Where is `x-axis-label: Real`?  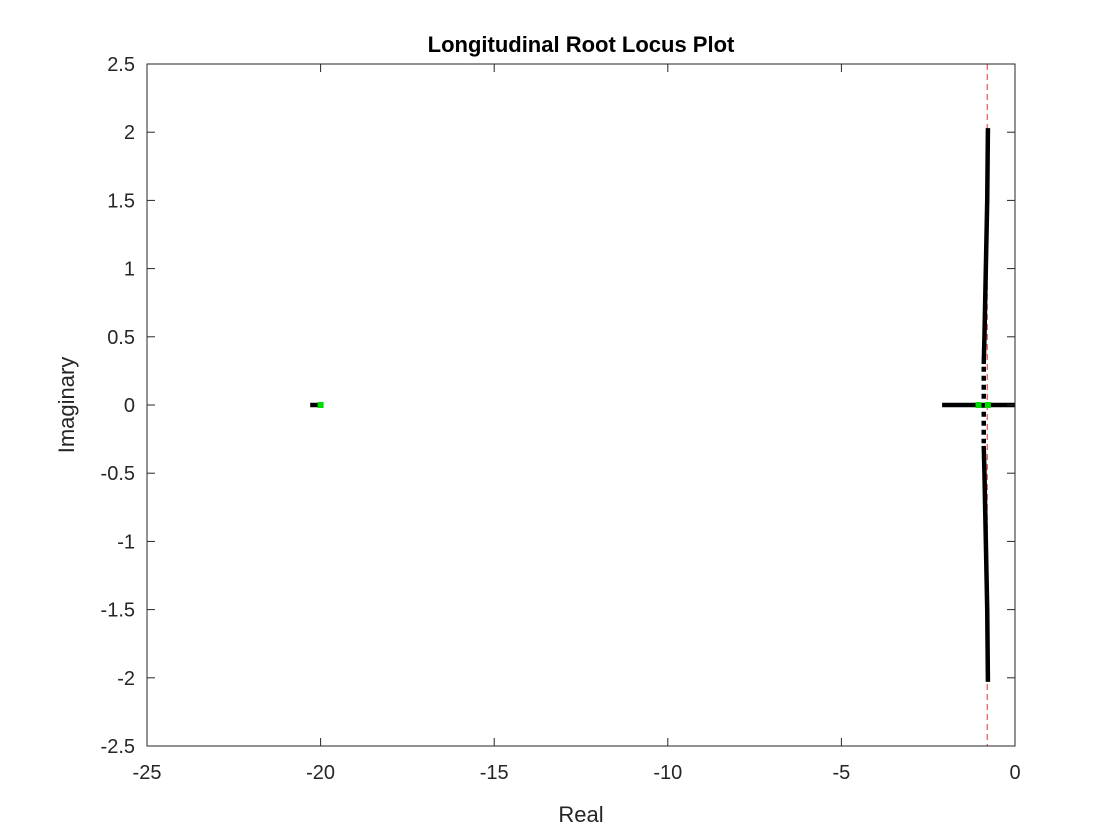
x-axis-label: Real is located at coordinates (580, 814).